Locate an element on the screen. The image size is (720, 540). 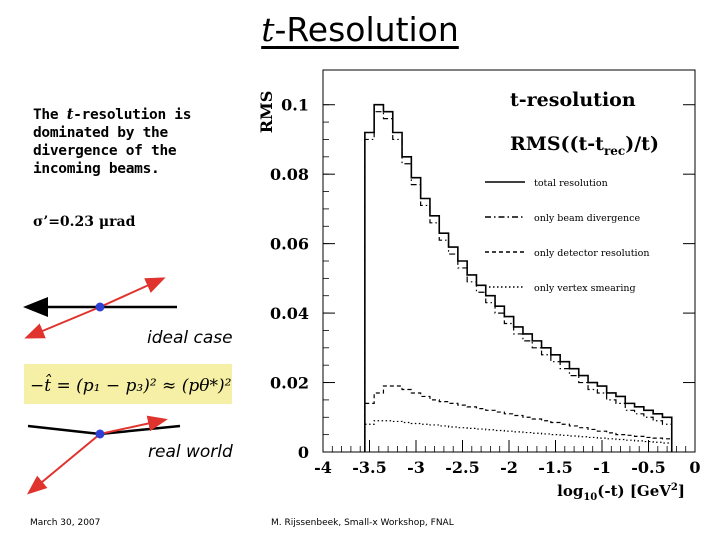
incoming-beam-left-tilted is located at coordinates (64, 430).